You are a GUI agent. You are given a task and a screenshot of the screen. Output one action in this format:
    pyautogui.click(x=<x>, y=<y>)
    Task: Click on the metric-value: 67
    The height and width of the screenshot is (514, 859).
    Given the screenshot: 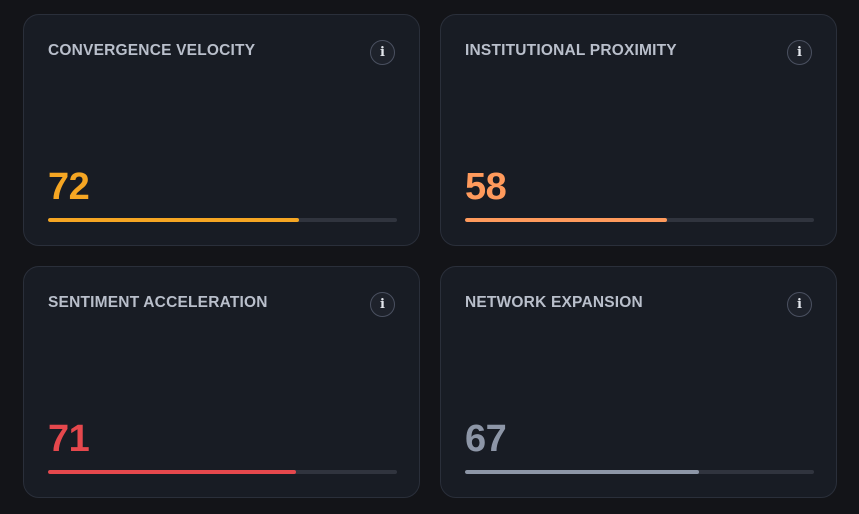 What is the action you would take?
    pyautogui.click(x=486, y=439)
    